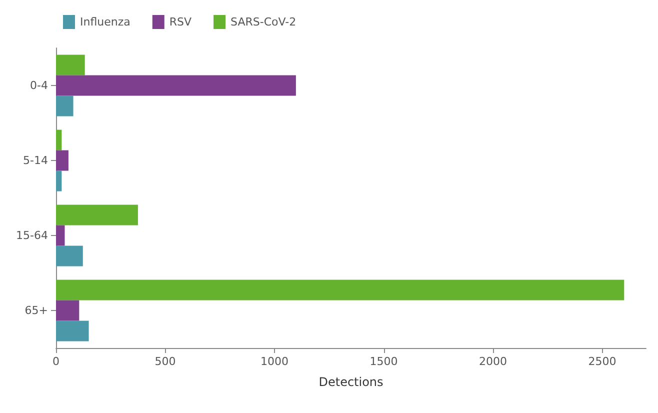 The height and width of the screenshot is (413, 658). Describe the element at coordinates (39, 85) in the screenshot. I see `y-tick-label: 0-4` at that location.